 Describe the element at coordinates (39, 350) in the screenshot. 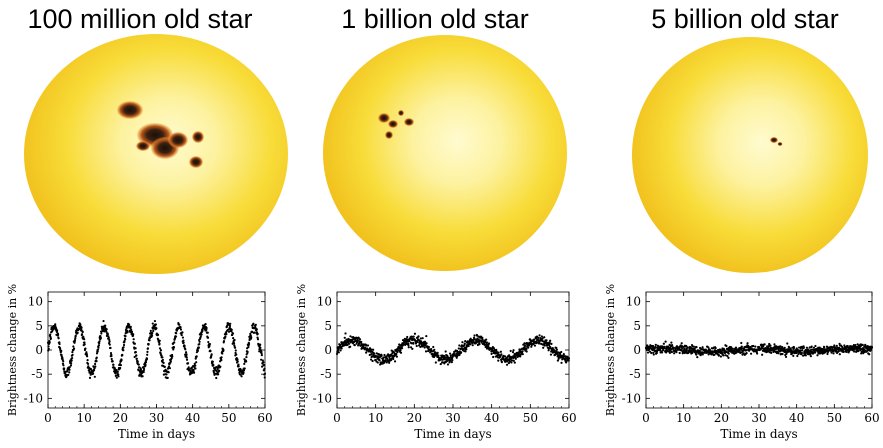

I see `y-tick-label: 0` at that location.